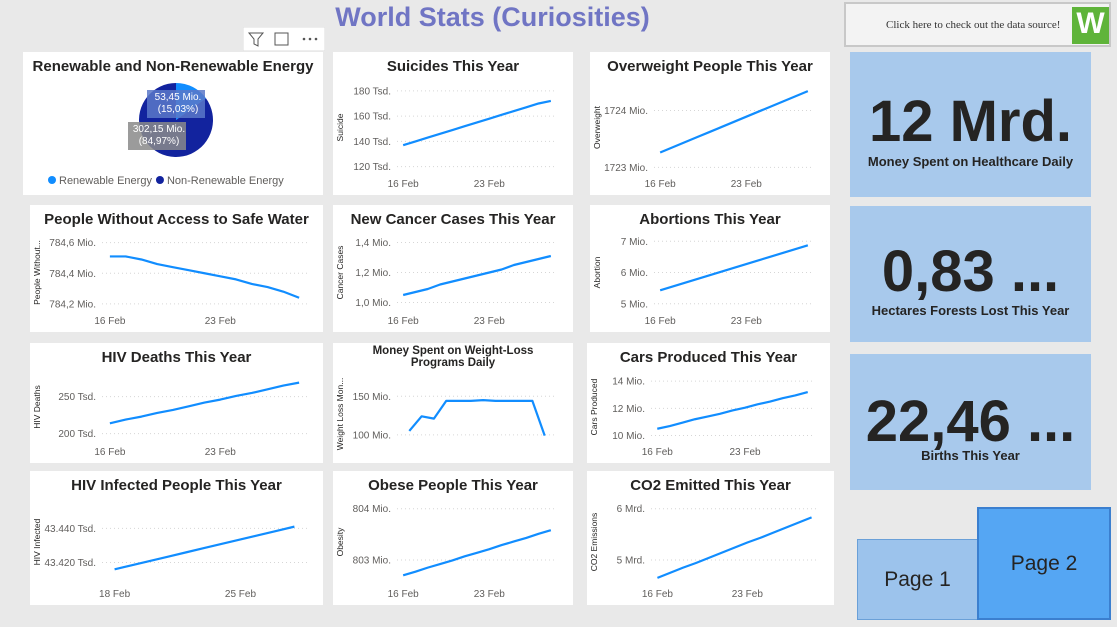 The width and height of the screenshot is (1117, 627). Describe the element at coordinates (970, 124) in the screenshot. I see `kpi-card: 12 Mrd. Money Spent on Healthcare Daily` at that location.